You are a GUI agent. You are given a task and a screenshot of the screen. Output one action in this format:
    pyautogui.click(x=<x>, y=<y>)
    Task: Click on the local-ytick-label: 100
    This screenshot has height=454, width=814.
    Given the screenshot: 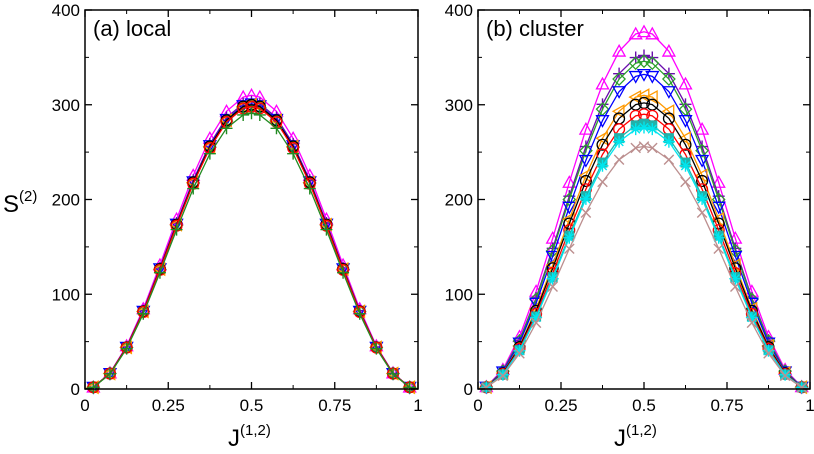 What is the action you would take?
    pyautogui.click(x=66, y=294)
    